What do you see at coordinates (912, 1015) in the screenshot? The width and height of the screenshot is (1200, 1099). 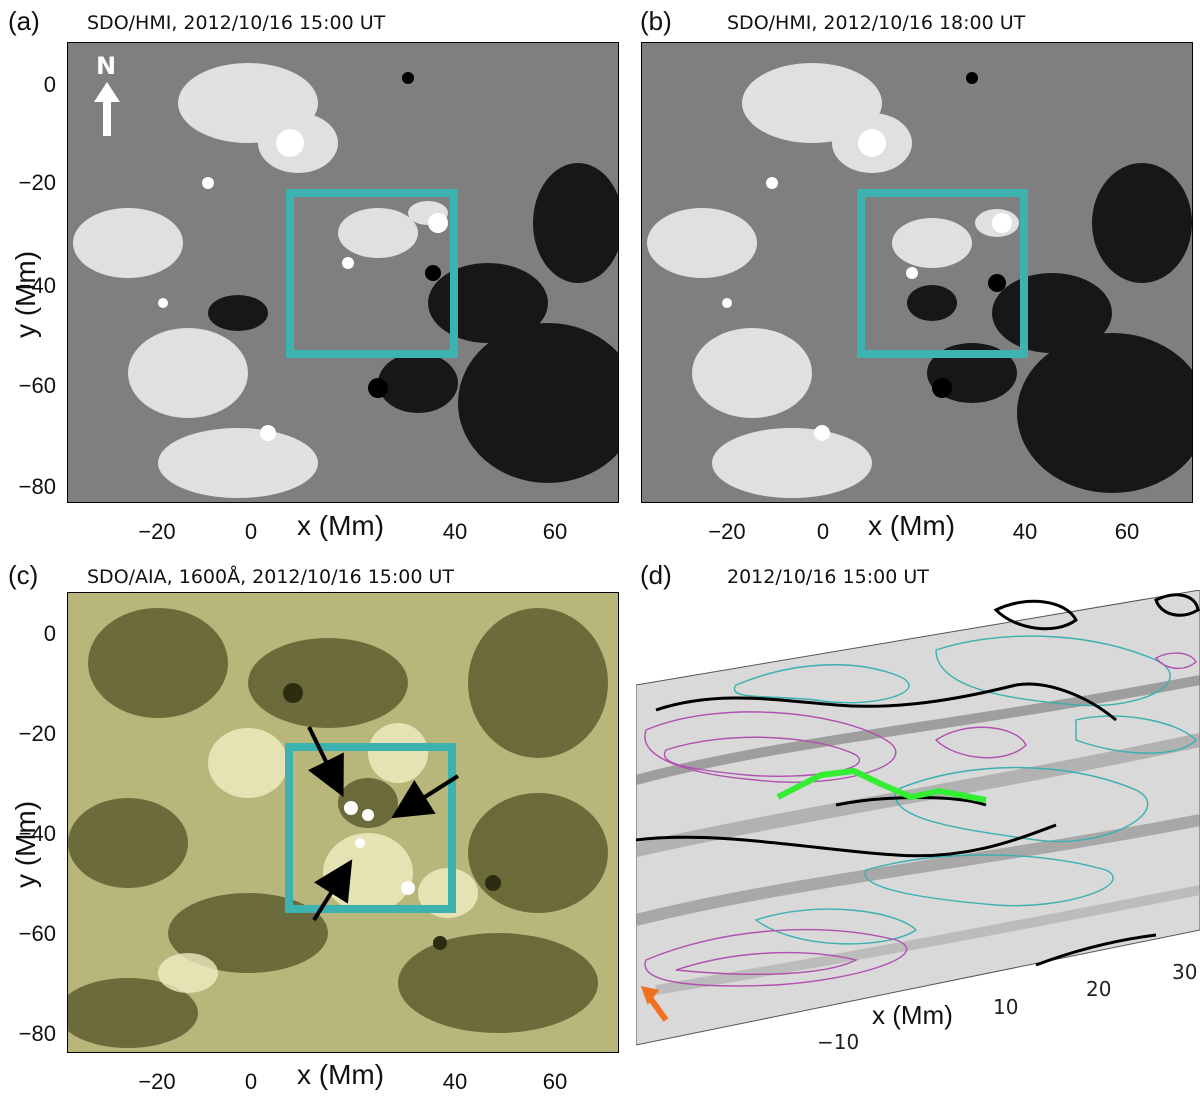 I see `panel-d-xlabel: x (Mm)` at bounding box center [912, 1015].